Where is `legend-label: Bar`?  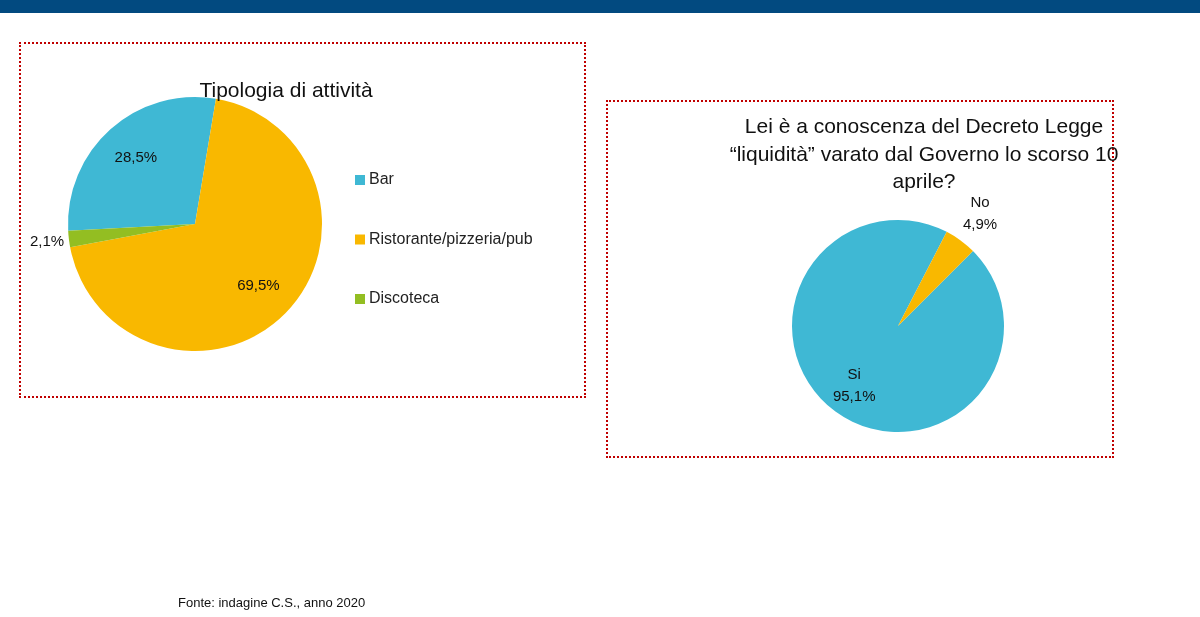
legend-label: Bar is located at coordinates (382, 179).